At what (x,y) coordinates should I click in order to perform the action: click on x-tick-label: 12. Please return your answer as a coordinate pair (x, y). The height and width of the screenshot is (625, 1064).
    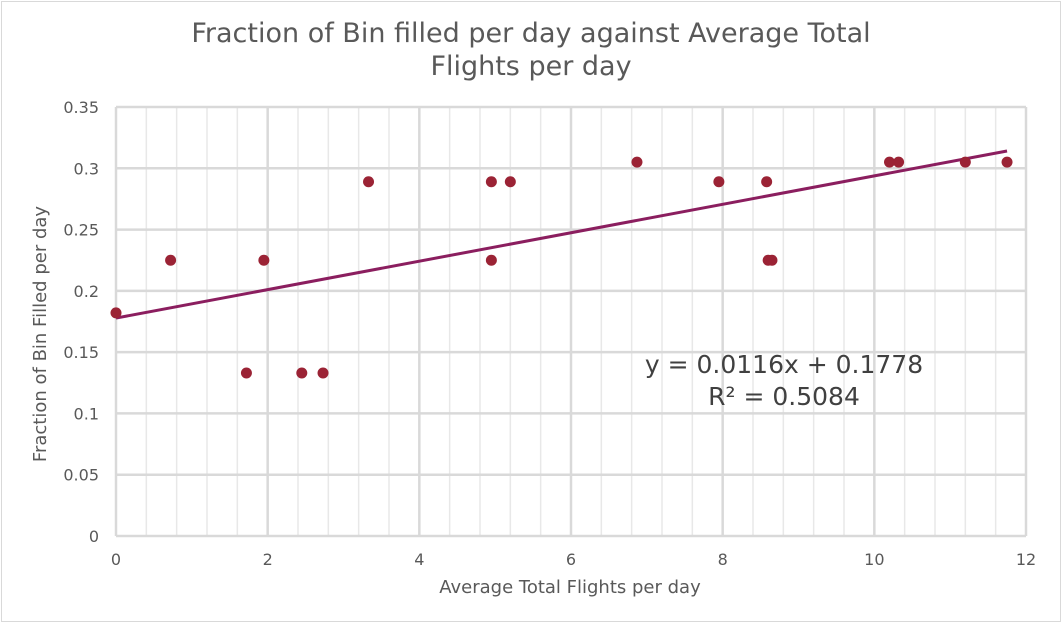
    Looking at the image, I should click on (1026, 559).